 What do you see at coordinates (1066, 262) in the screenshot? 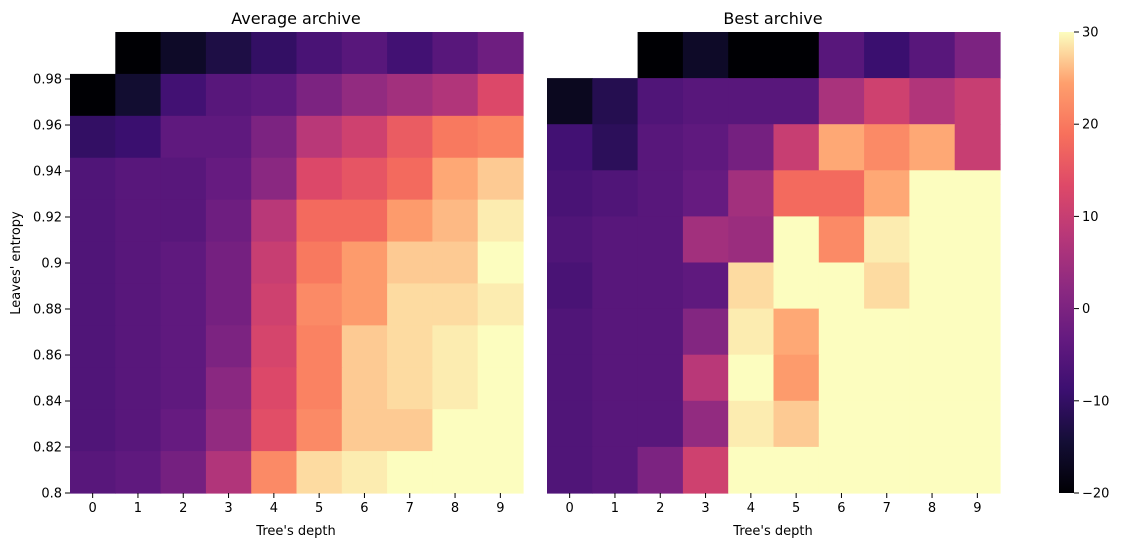
I see `colorbar-gradient` at bounding box center [1066, 262].